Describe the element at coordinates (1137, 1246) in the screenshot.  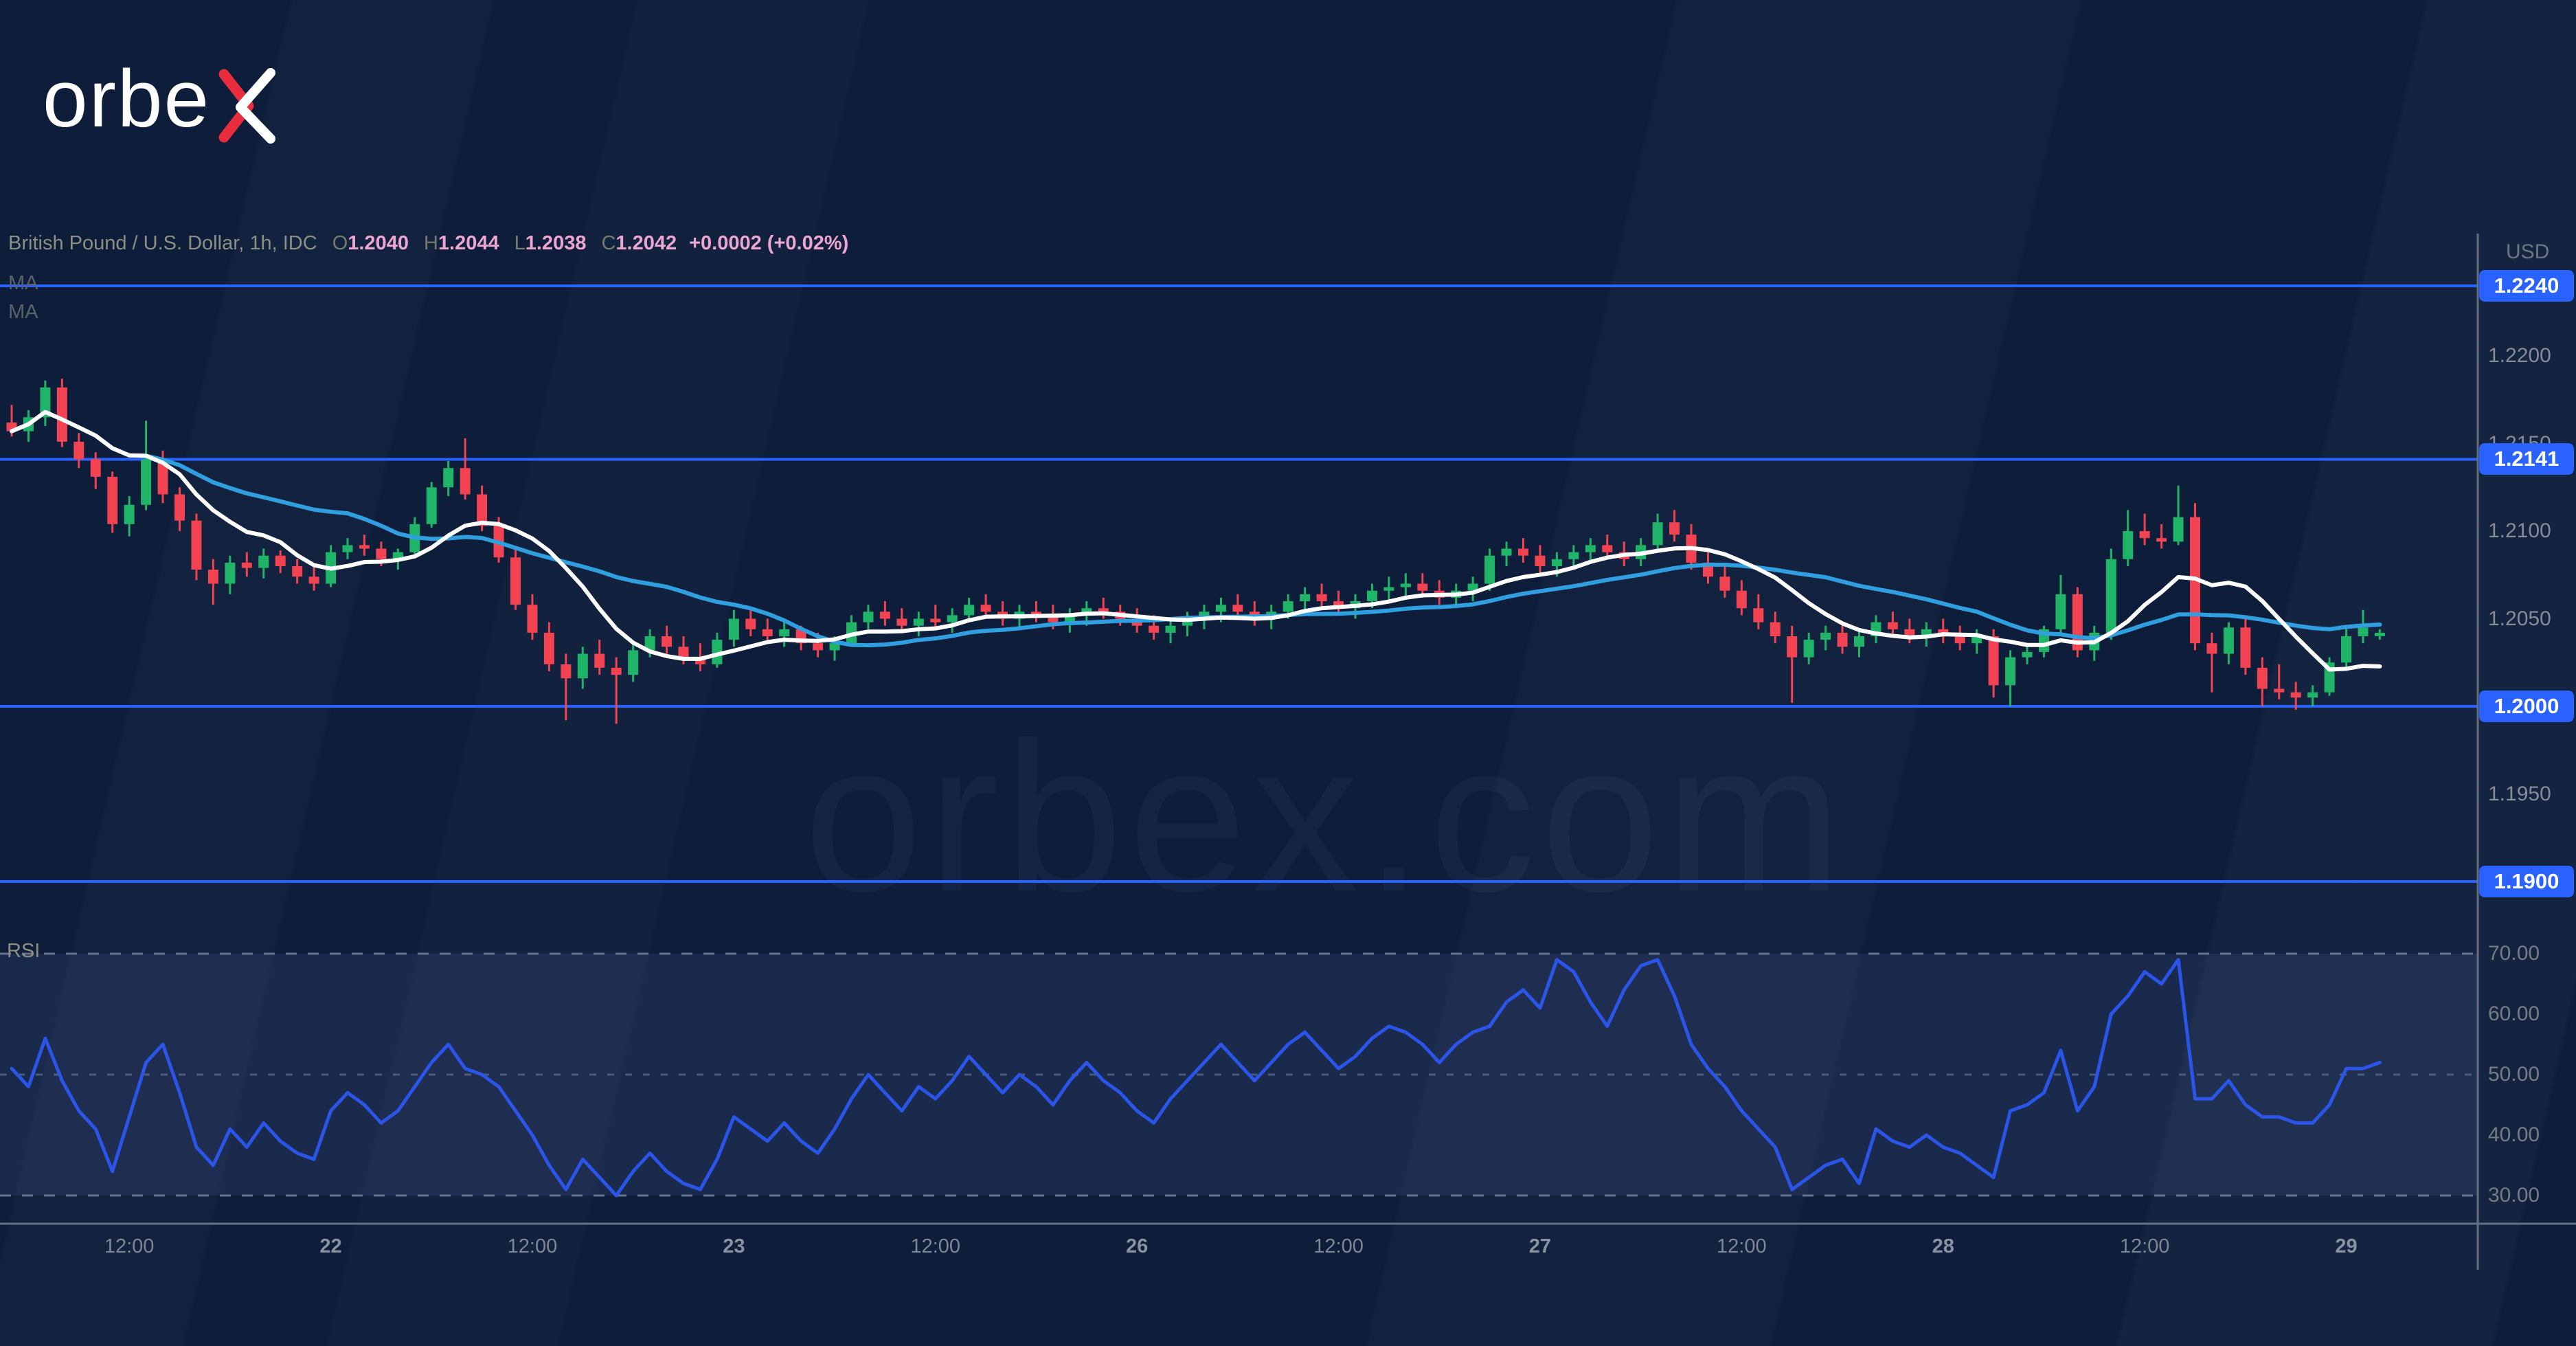
I see `time-label-26: 26` at that location.